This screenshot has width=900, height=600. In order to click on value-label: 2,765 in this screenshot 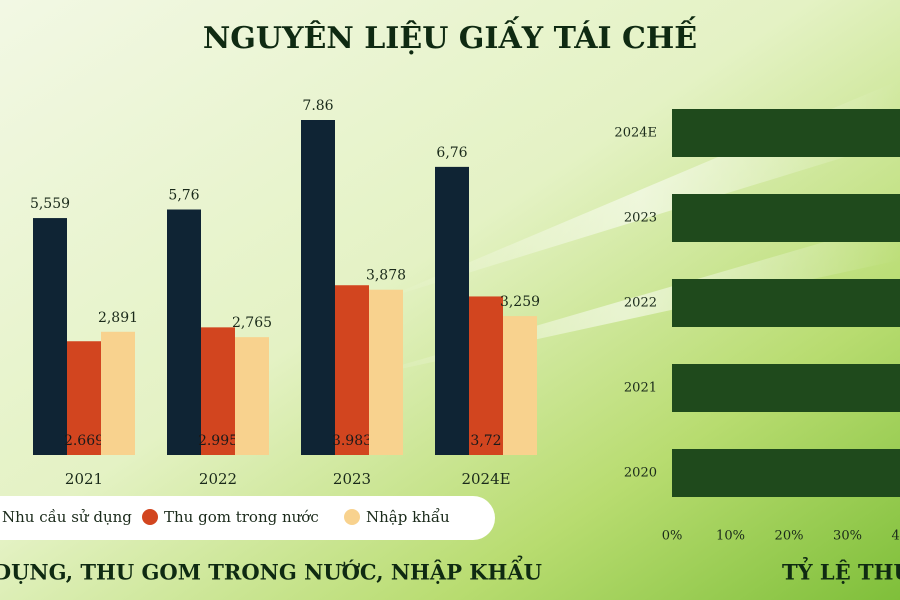, I will do `click(252, 323)`.